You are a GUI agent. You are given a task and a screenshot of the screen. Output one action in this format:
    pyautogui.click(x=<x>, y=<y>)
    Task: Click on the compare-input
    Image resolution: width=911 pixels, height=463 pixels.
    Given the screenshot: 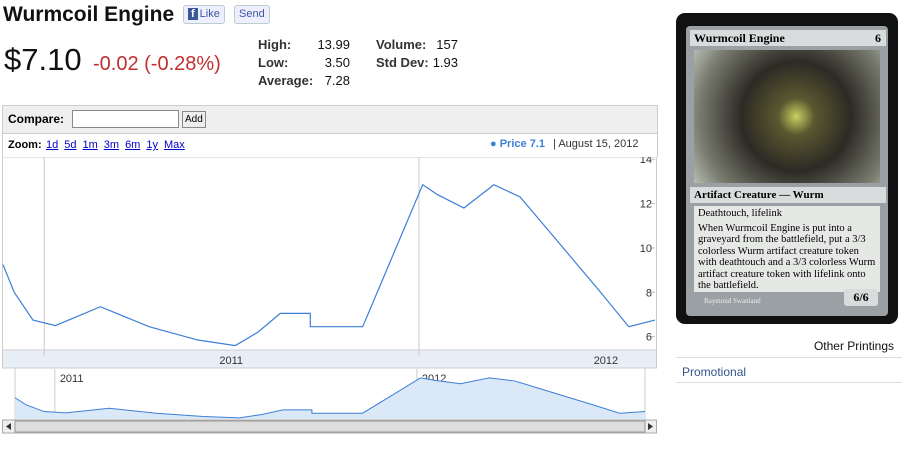 What is the action you would take?
    pyautogui.click(x=125, y=119)
    